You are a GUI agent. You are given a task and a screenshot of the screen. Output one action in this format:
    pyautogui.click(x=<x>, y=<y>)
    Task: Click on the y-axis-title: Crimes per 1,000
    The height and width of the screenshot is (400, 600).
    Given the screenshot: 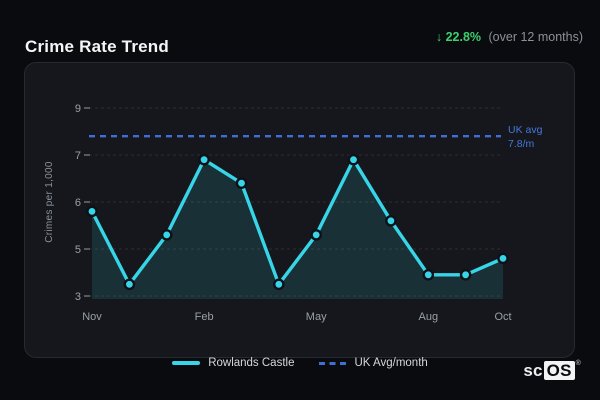 What is the action you would take?
    pyautogui.click(x=49, y=202)
    